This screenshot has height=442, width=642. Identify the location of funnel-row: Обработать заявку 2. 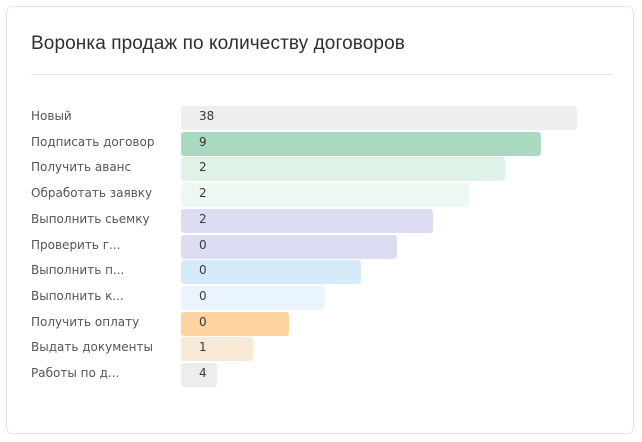
(317, 195).